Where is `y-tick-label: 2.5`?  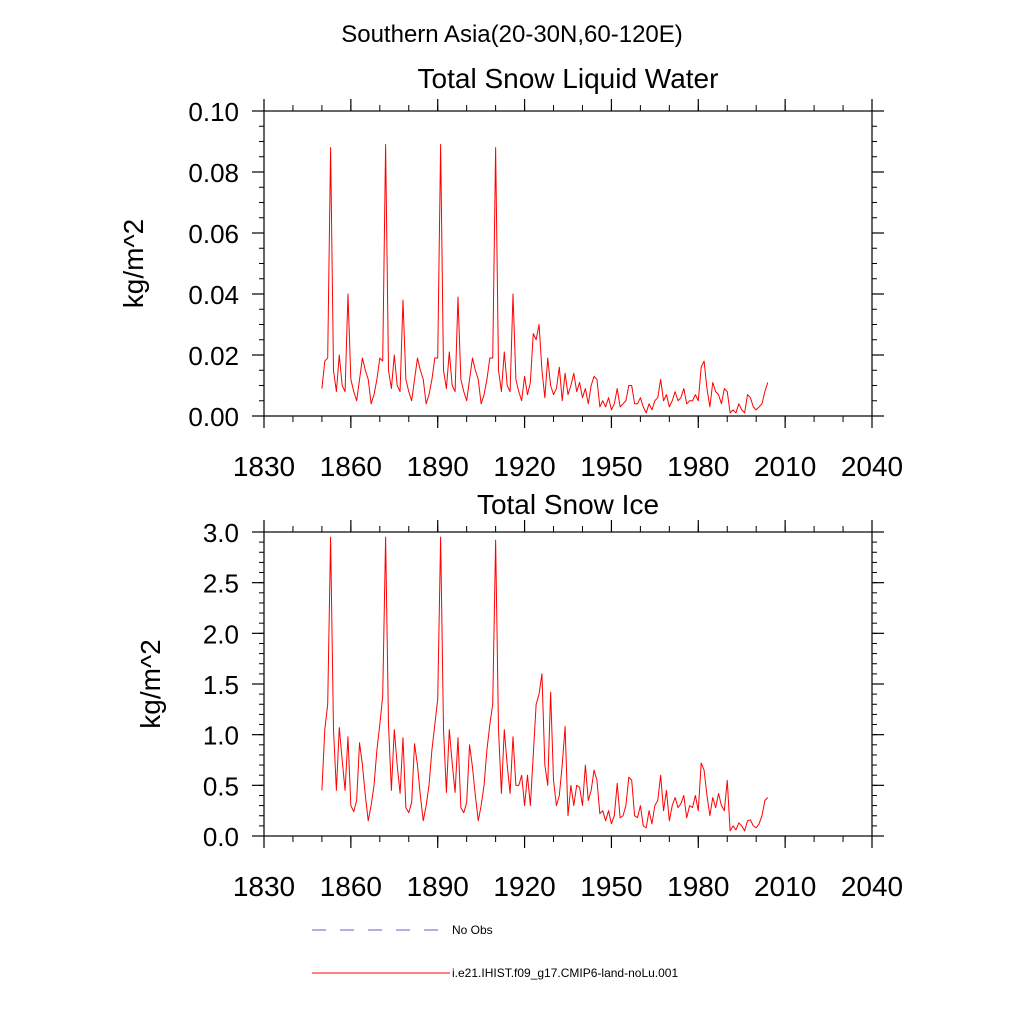
y-tick-label: 2.5 is located at coordinates (221, 584).